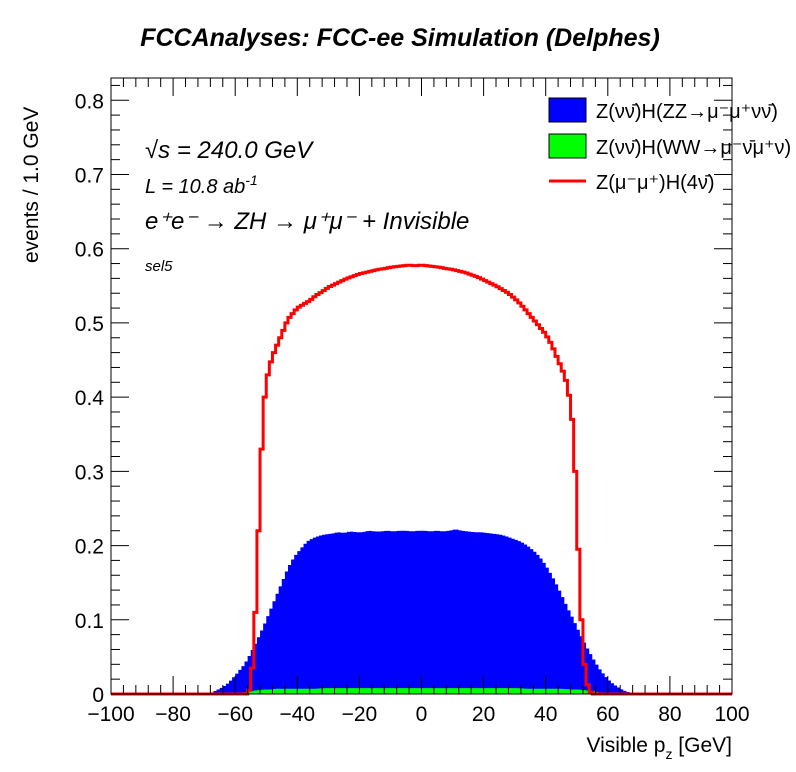 The image size is (796, 772). Describe the element at coordinates (669, 714) in the screenshot. I see `x-tick-label: 80` at that location.